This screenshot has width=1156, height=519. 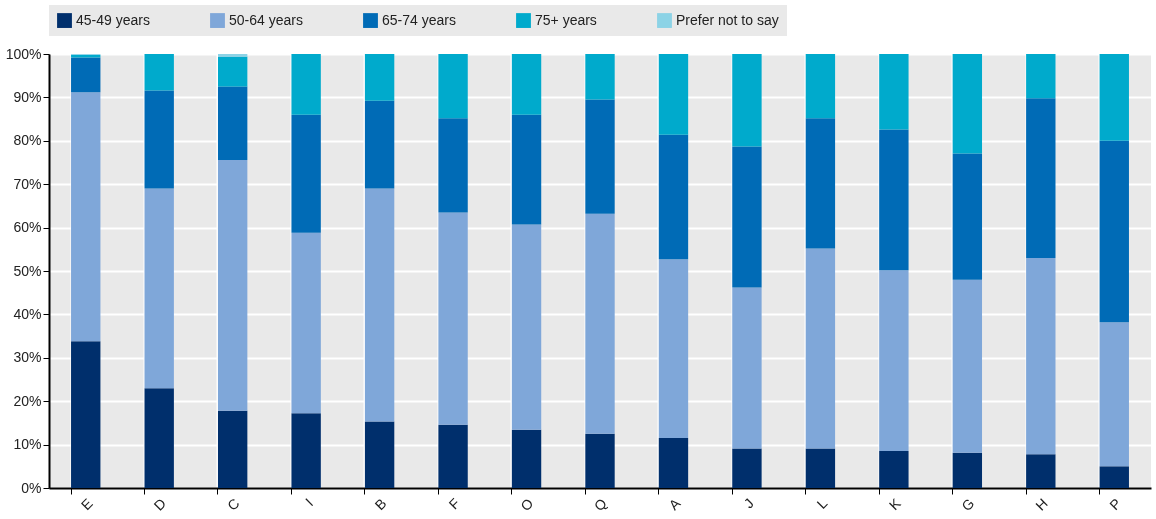 What do you see at coordinates (23, 53) in the screenshot?
I see `y-tick-label: 100%` at bounding box center [23, 53].